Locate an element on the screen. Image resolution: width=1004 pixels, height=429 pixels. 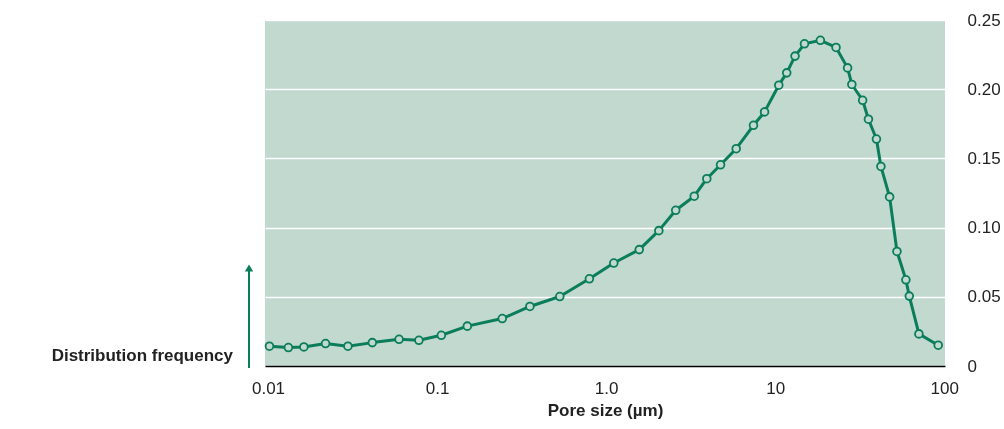
y-tick-label: 0 is located at coordinates (972, 366).